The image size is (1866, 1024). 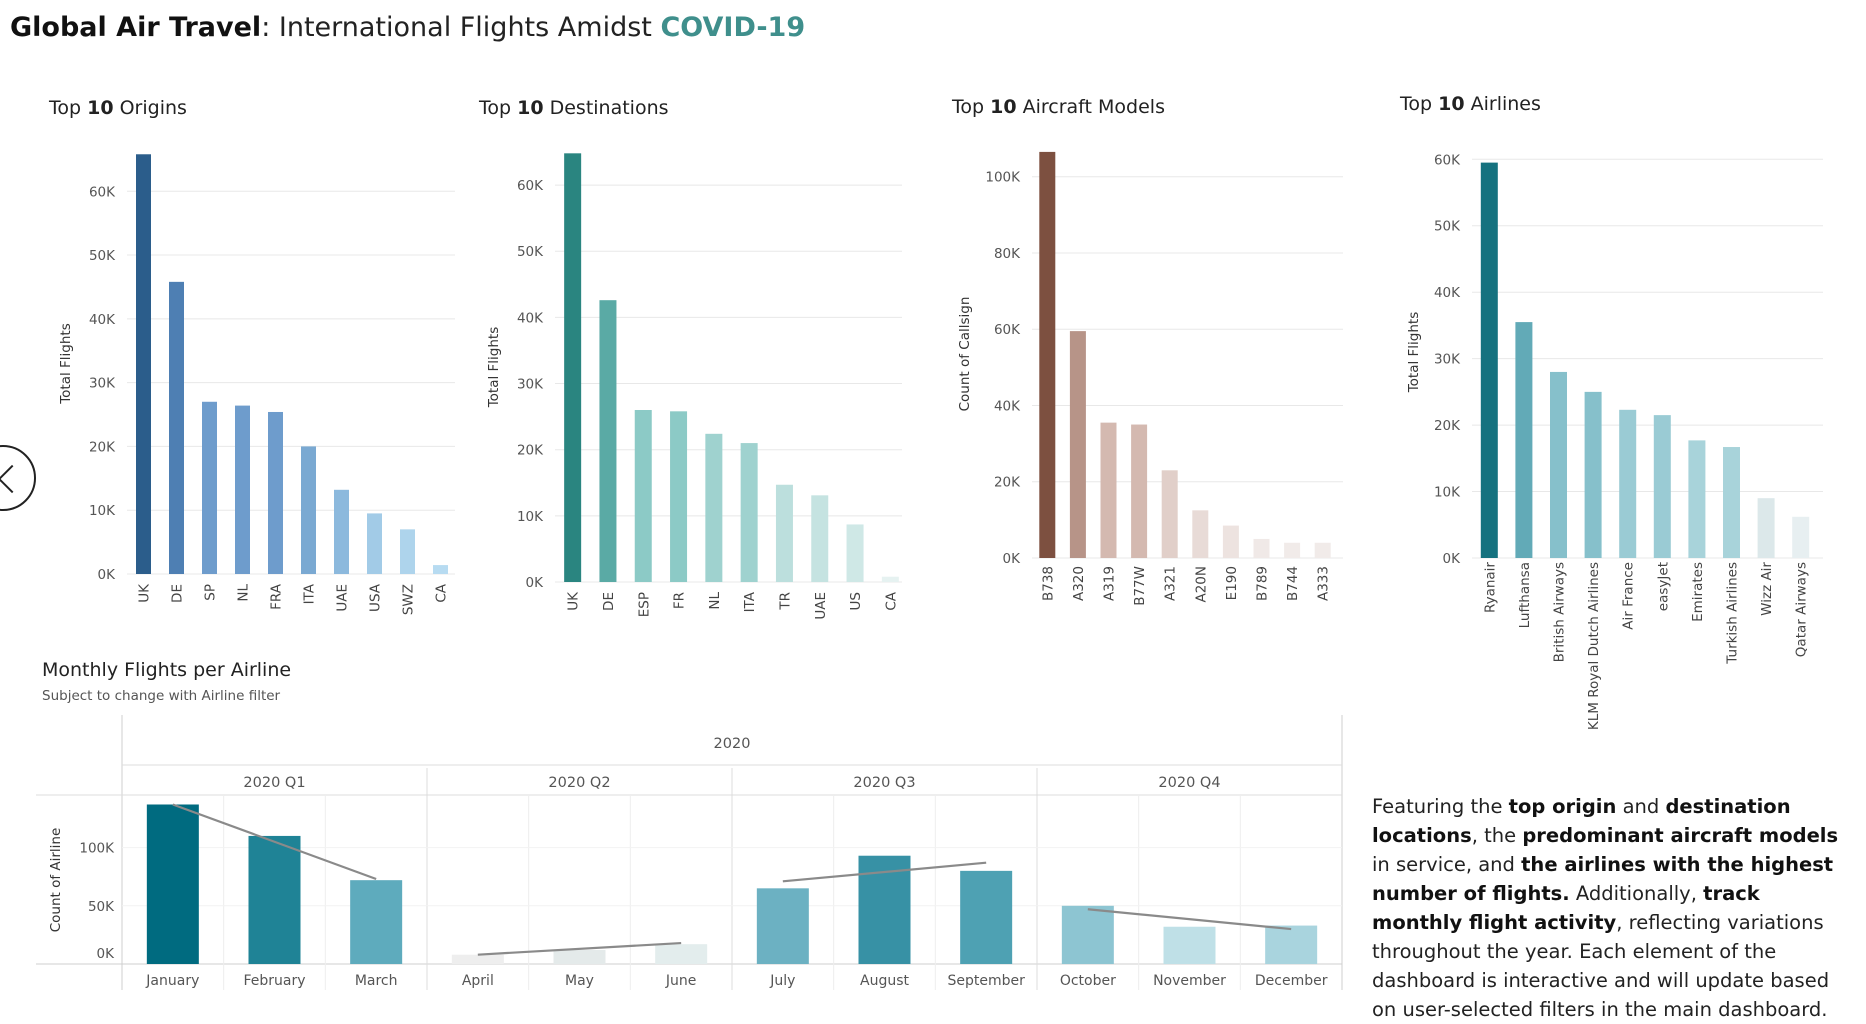 What do you see at coordinates (1261, 548) in the screenshot?
I see `bar-b789` at bounding box center [1261, 548].